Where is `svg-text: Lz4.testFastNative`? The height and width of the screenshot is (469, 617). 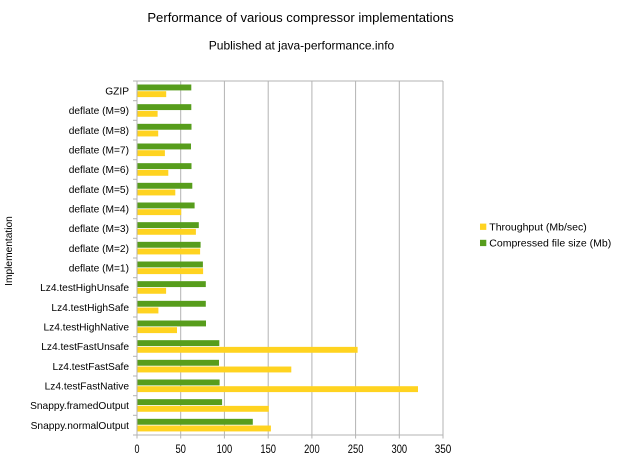
svg-text: Lz4.testFastNative is located at coordinates (87, 386).